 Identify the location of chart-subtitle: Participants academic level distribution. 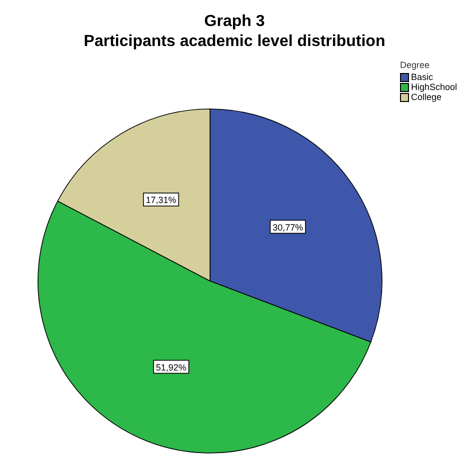
(234, 42).